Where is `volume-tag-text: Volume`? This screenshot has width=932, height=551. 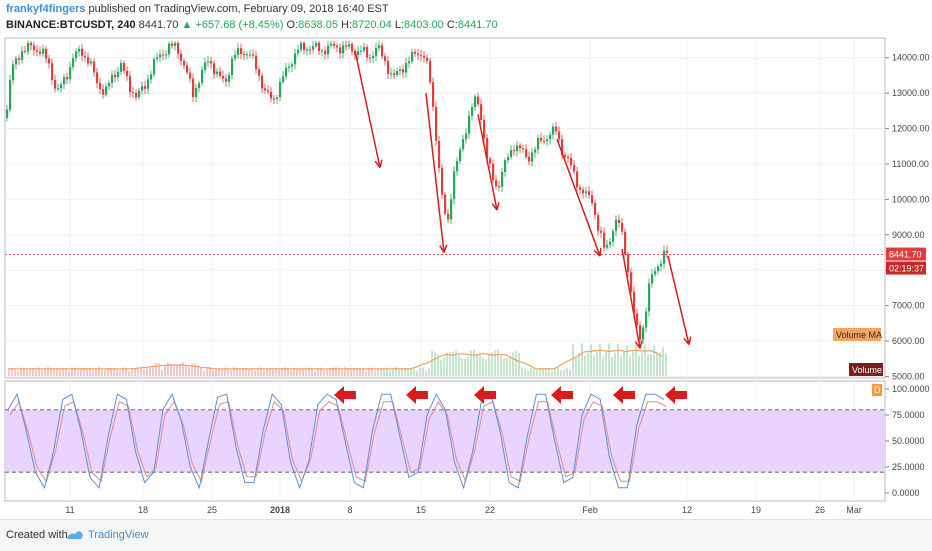
volume-tag-text: Volume is located at coordinates (867, 370).